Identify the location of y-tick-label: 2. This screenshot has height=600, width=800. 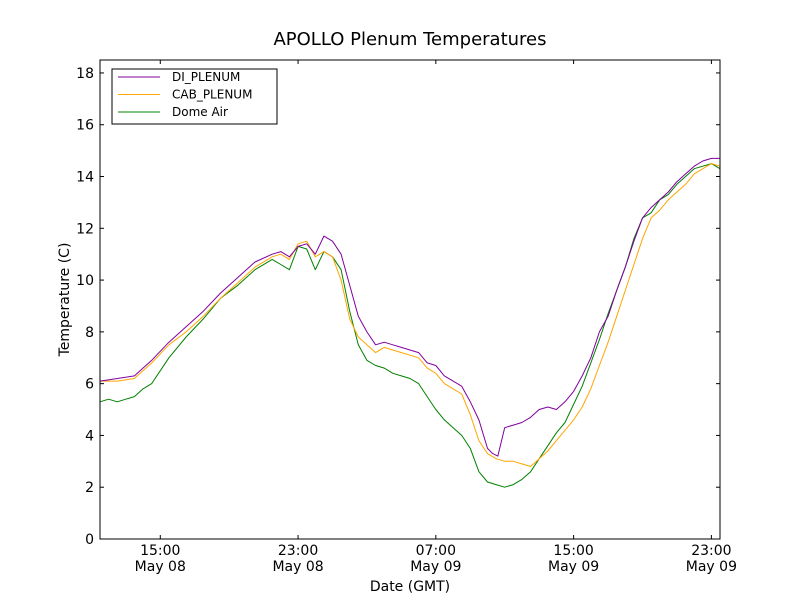
(89, 488).